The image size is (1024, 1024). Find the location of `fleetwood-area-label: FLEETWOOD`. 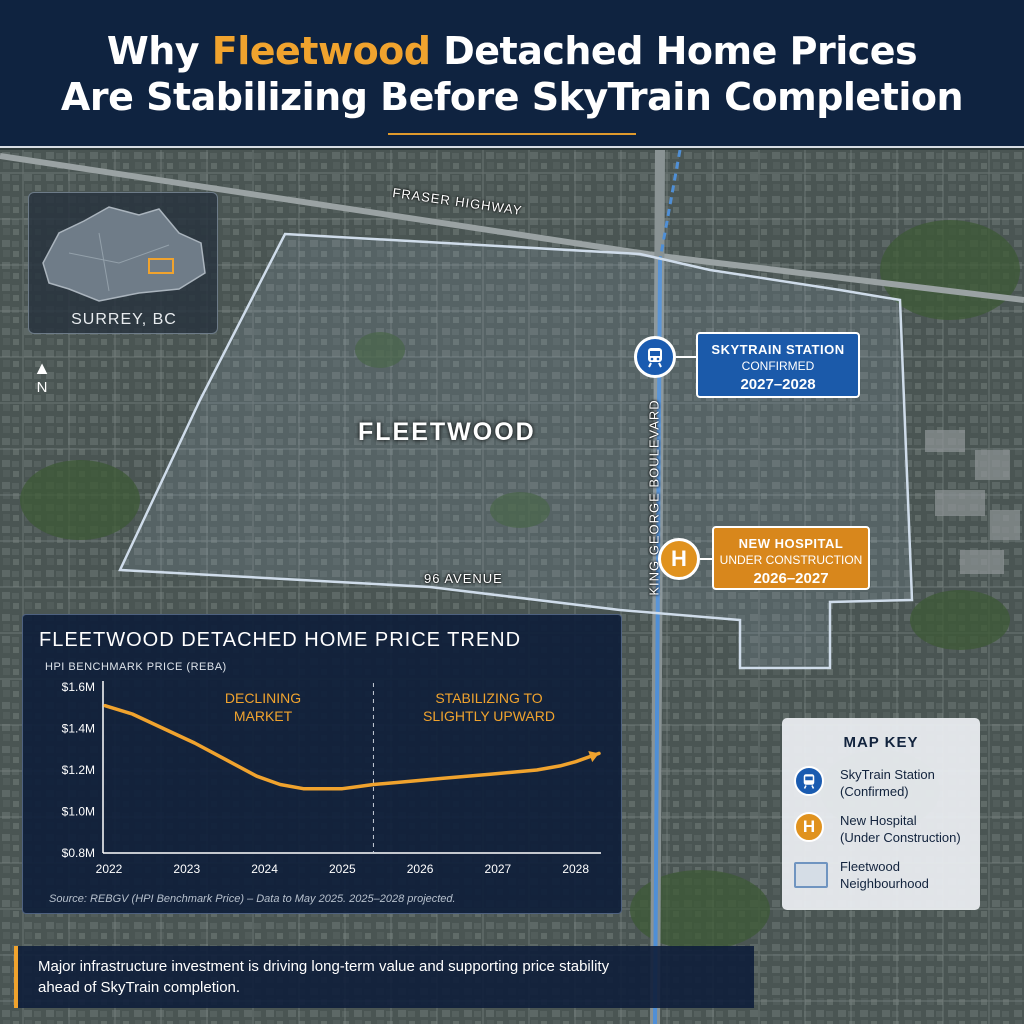

fleetwood-area-label: FLEETWOOD is located at coordinates (447, 432).